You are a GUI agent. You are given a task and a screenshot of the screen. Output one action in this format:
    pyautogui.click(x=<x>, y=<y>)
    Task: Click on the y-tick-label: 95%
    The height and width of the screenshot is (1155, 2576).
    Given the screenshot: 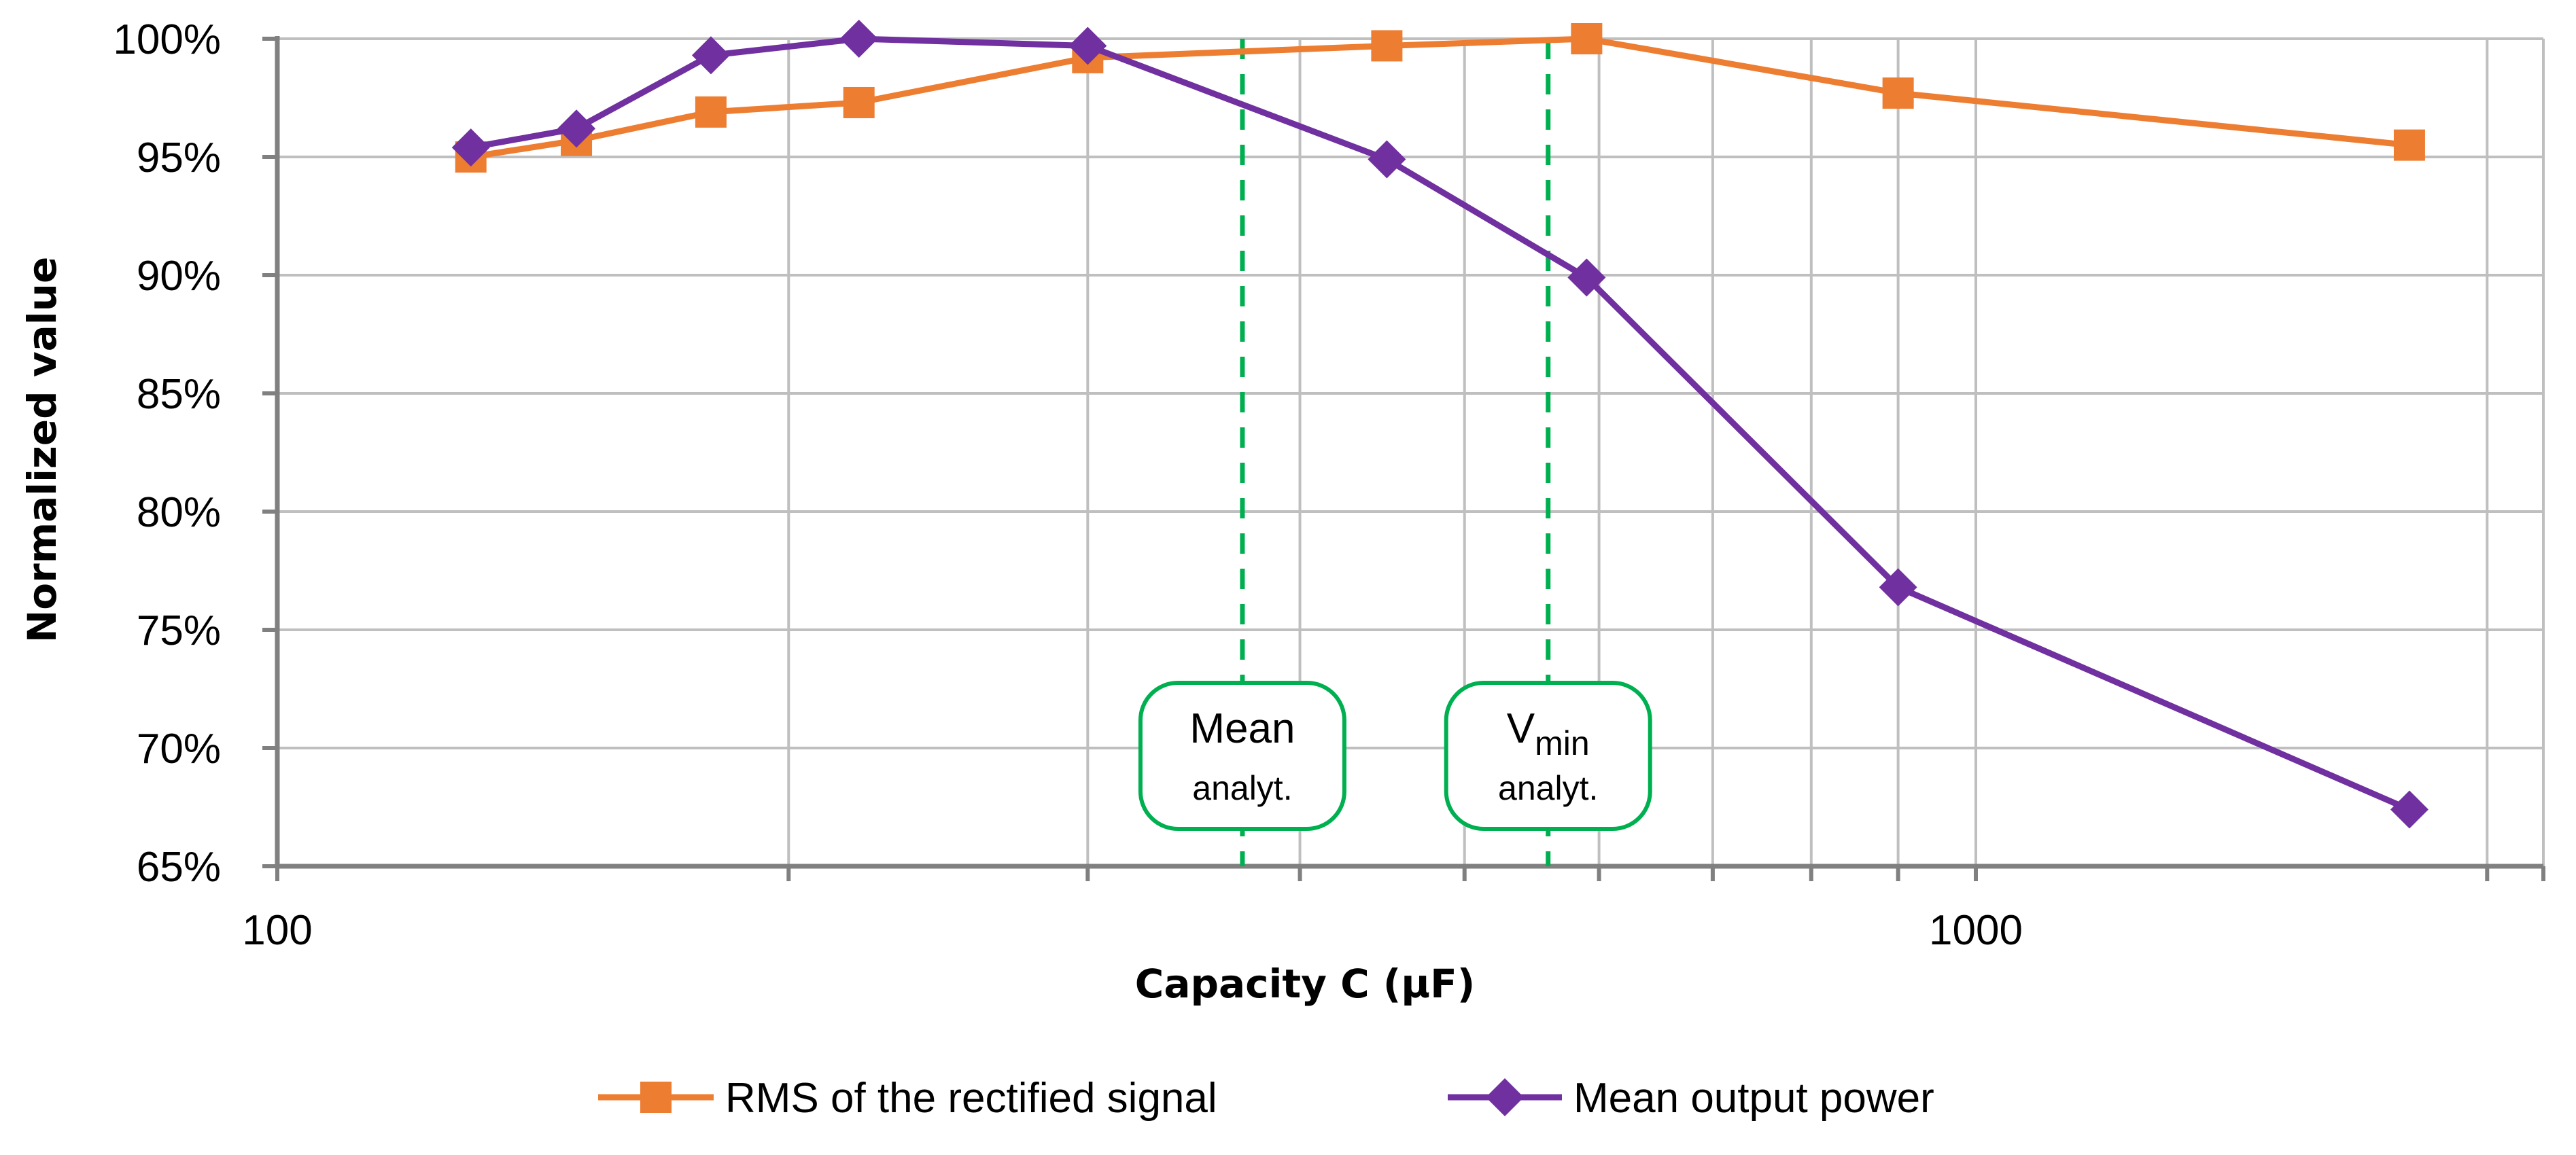 What is the action you would take?
    pyautogui.click(x=179, y=158)
    